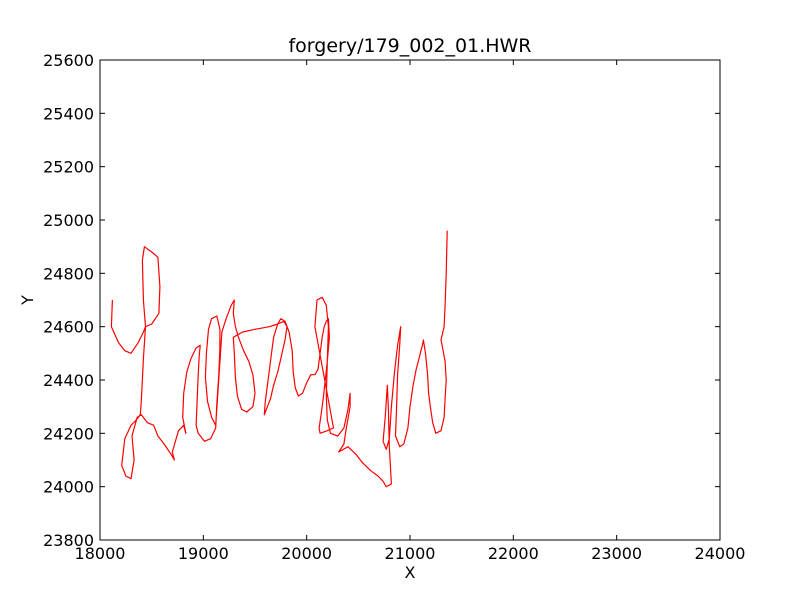  I want to click on y-tick-label: 25600, so click(68, 60).